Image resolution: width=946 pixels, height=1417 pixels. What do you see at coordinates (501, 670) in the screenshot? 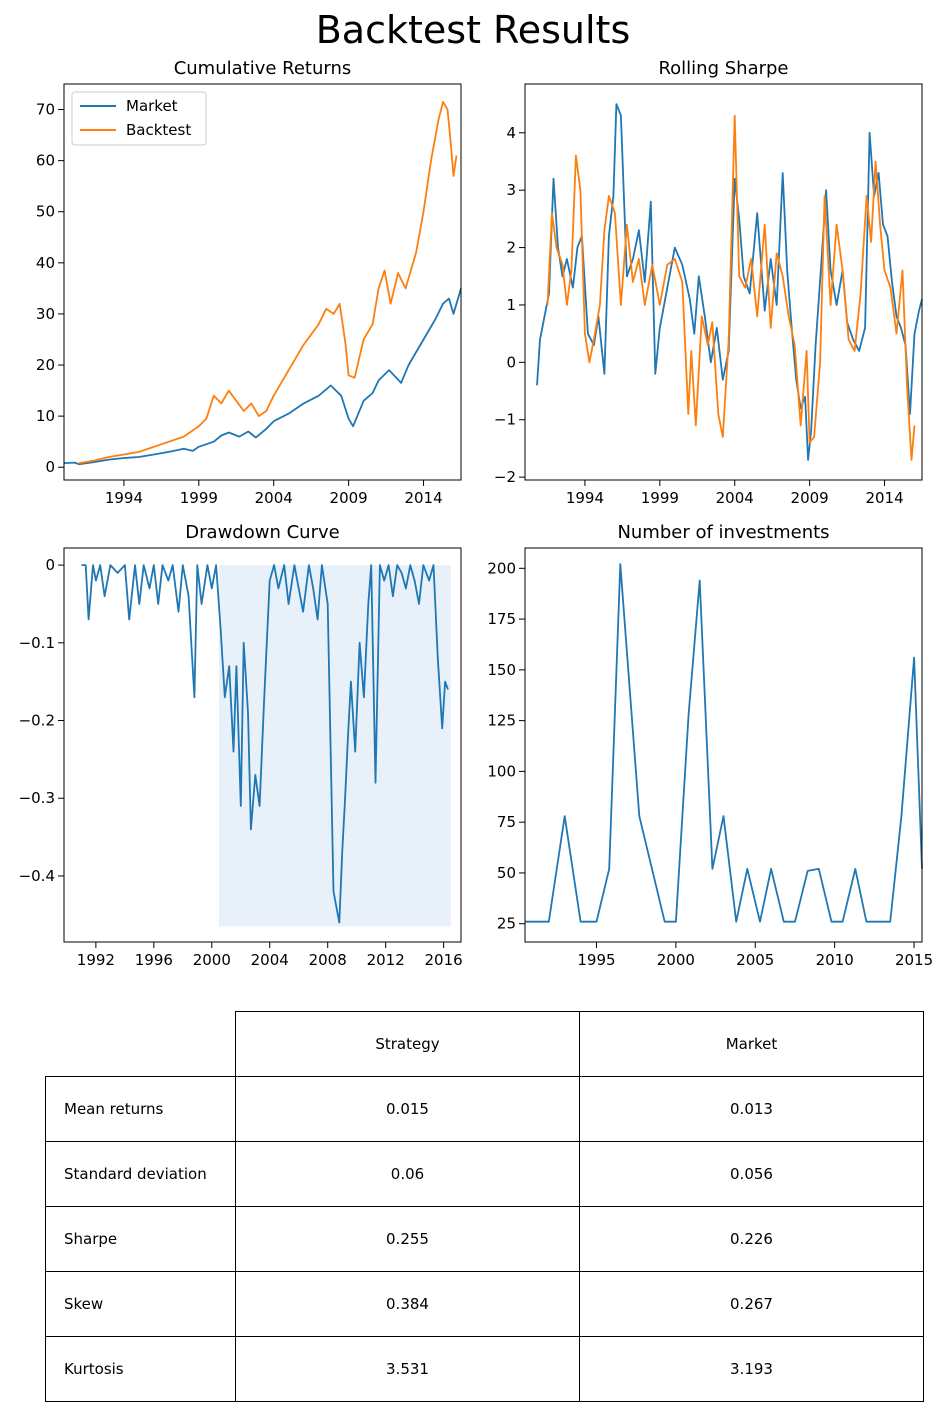
I see `y-tick-label: 150` at bounding box center [501, 670].